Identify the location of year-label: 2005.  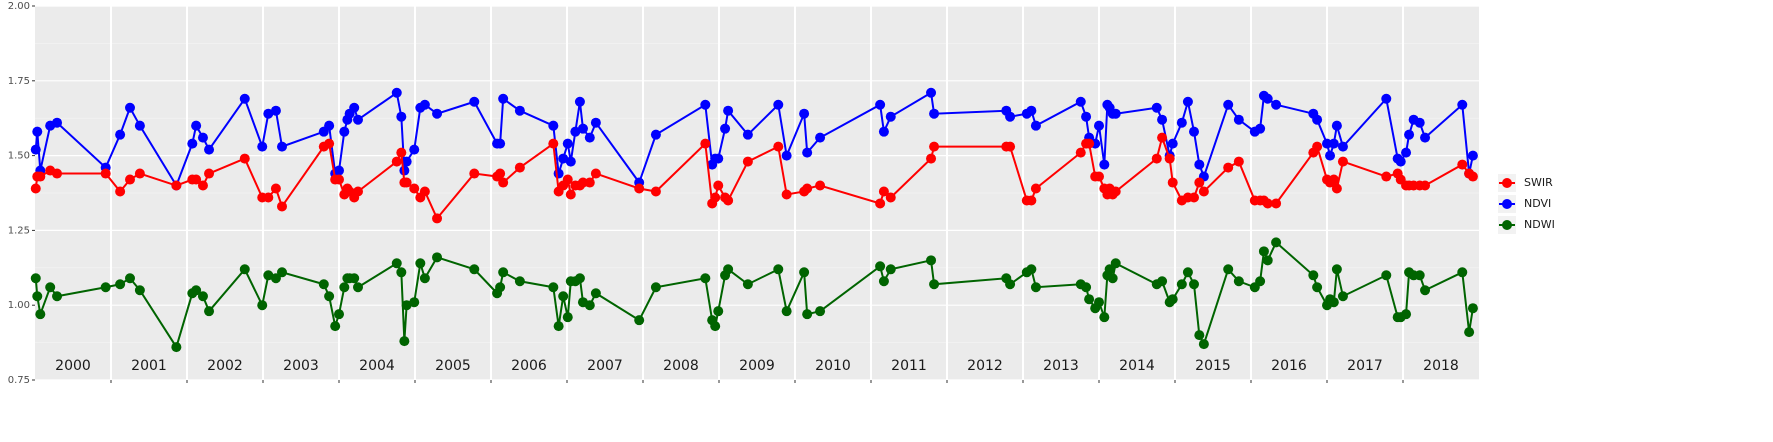
(453, 366).